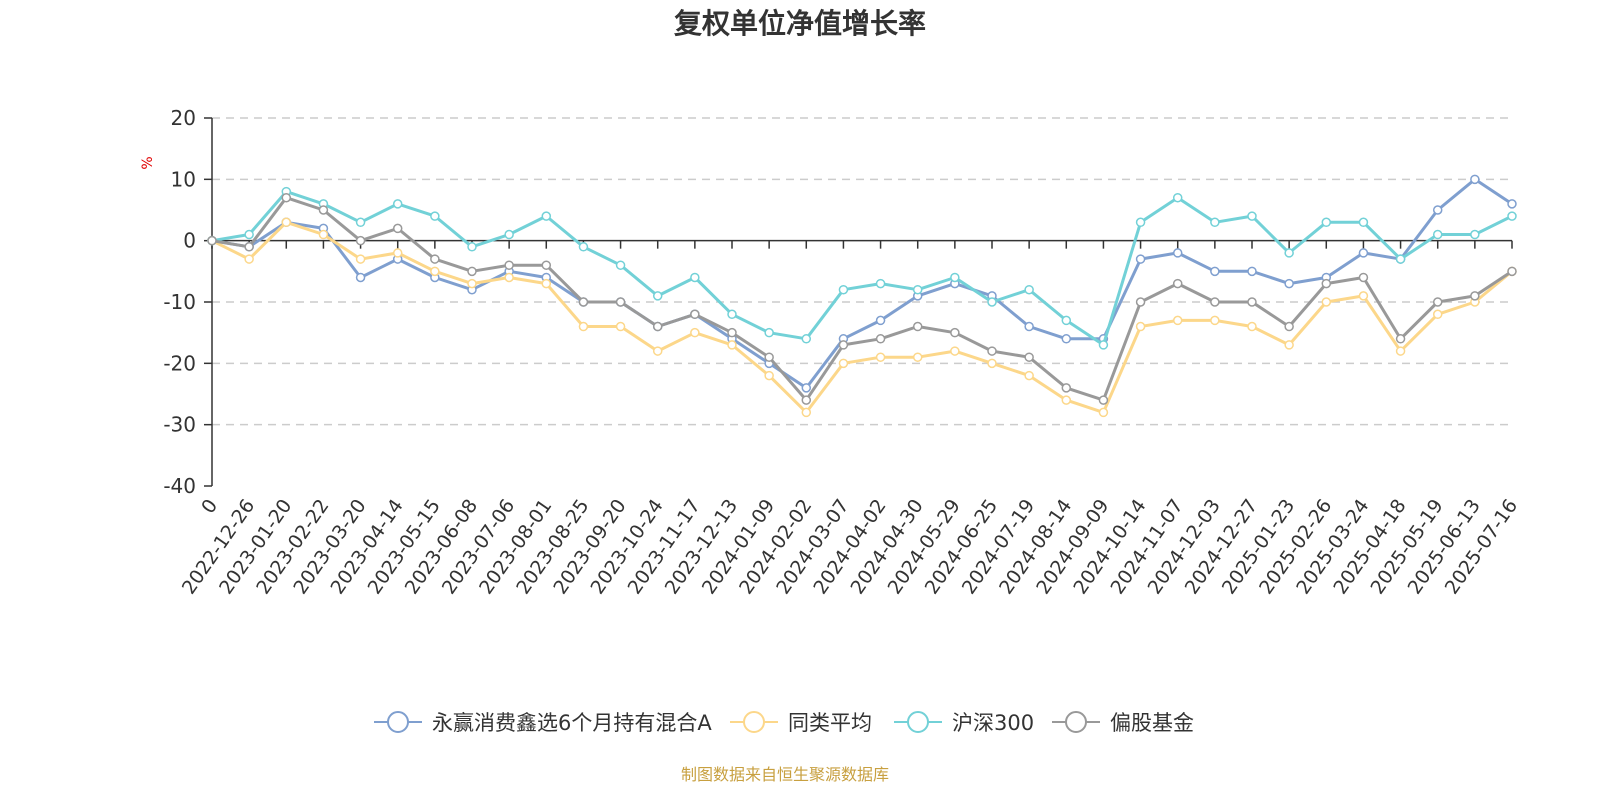 This screenshot has width=1600, height=800. Describe the element at coordinates (993, 723) in the screenshot. I see `legend-label: 沪深300` at that location.